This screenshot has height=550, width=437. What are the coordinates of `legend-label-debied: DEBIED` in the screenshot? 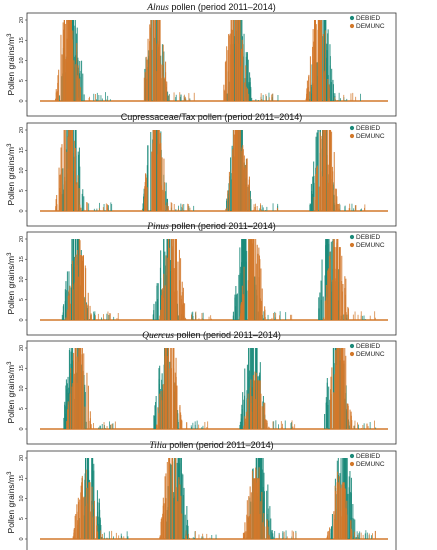 It's located at (368, 128).